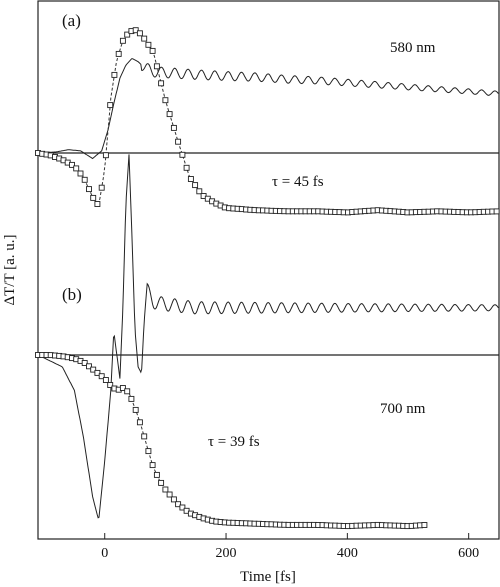 The height and width of the screenshot is (587, 500). Describe the element at coordinates (234, 442) in the screenshot. I see `panel-b-tau: τ = 39 fs` at that location.